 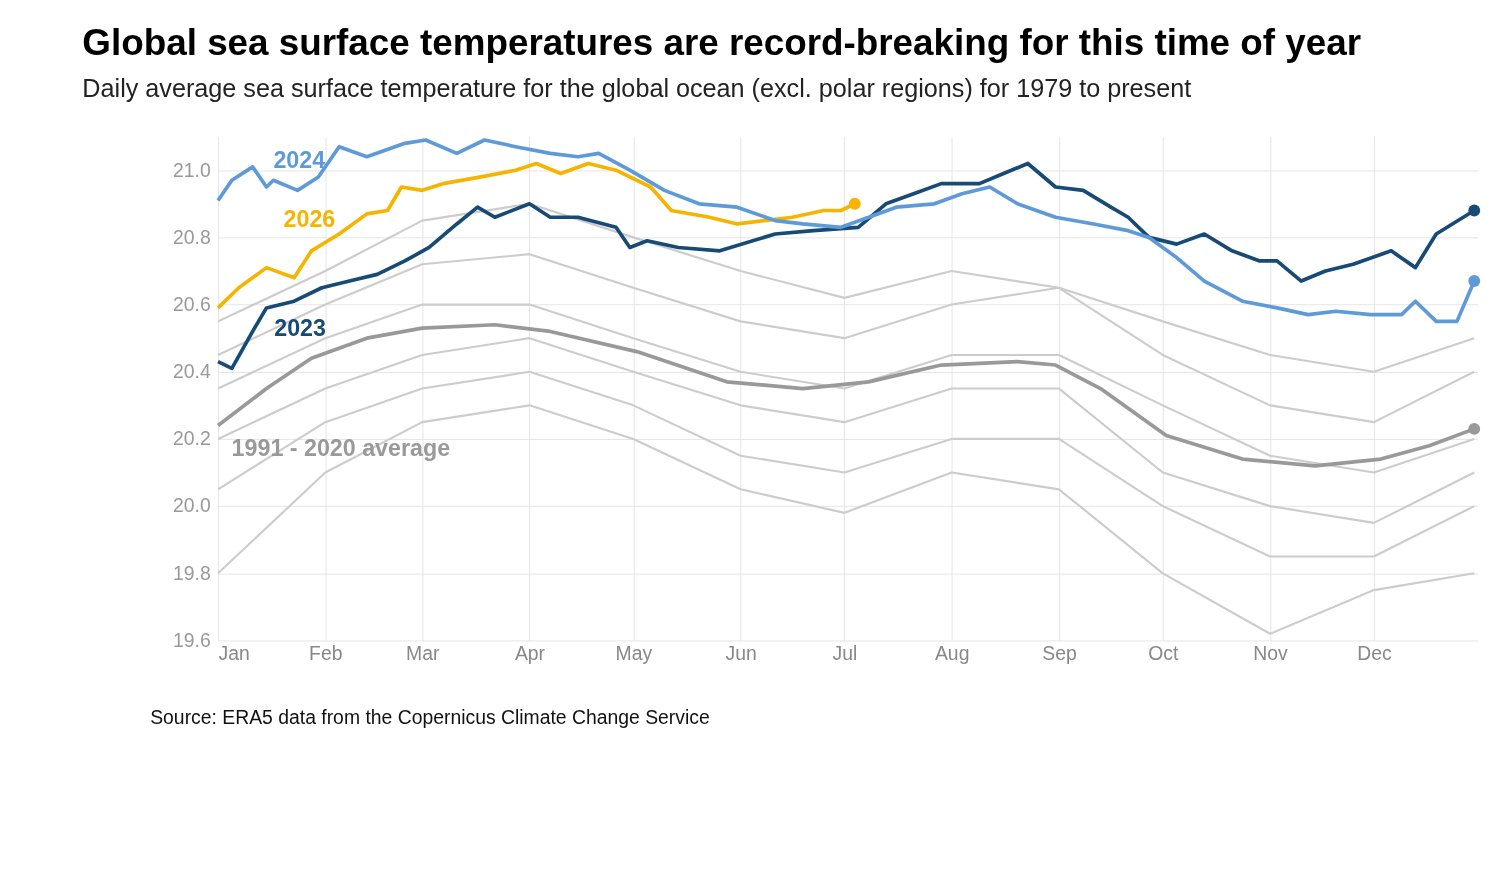 What do you see at coordinates (530, 653) in the screenshot?
I see `x-tick-label: Apr` at bounding box center [530, 653].